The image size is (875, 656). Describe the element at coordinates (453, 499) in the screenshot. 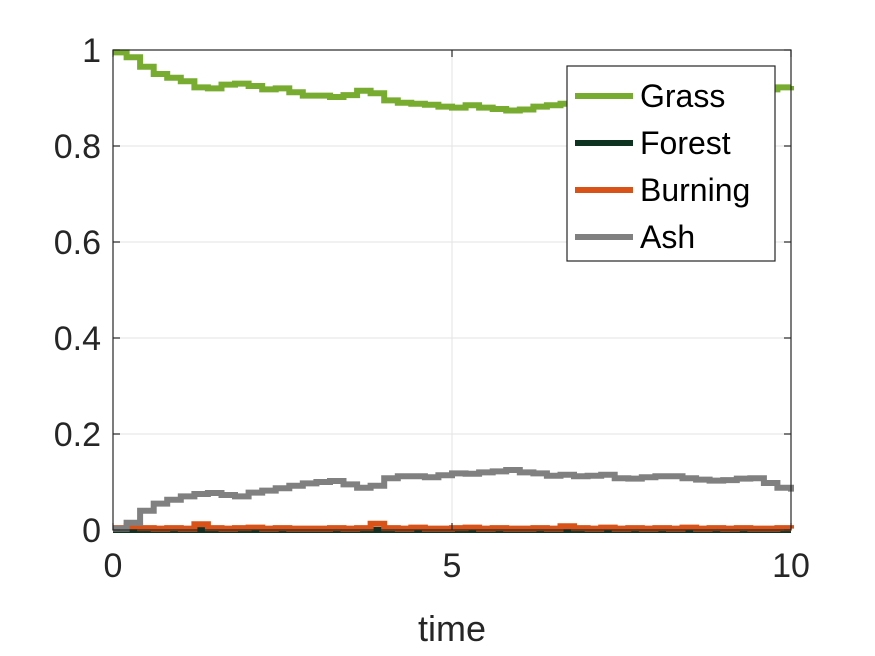

I see `series-line-ash` at that location.